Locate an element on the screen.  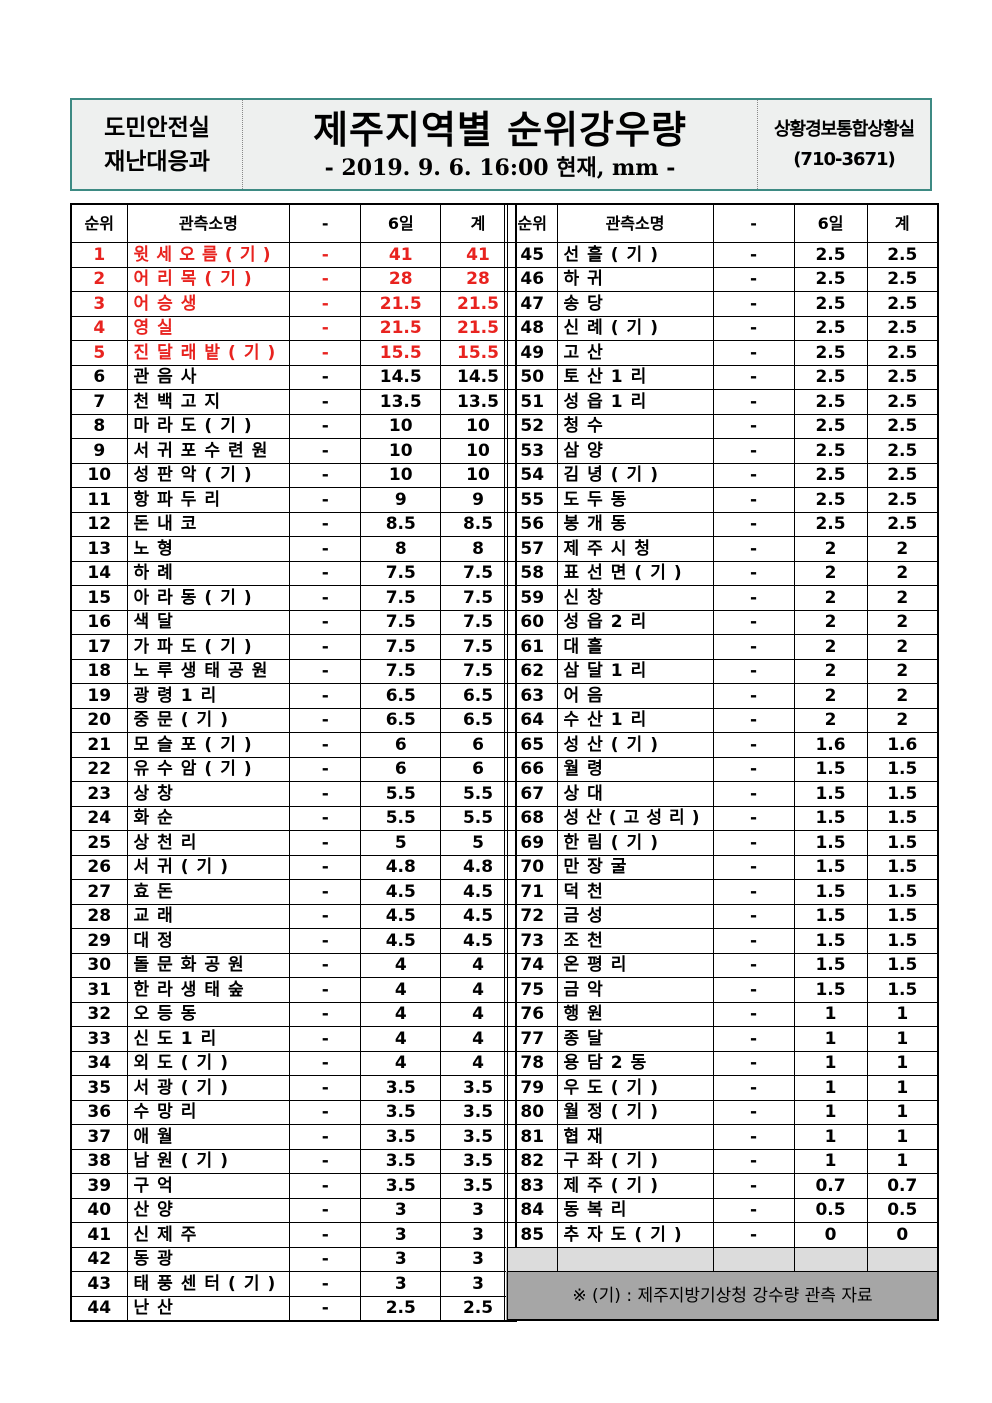
rank: 56 is located at coordinates (531, 524).